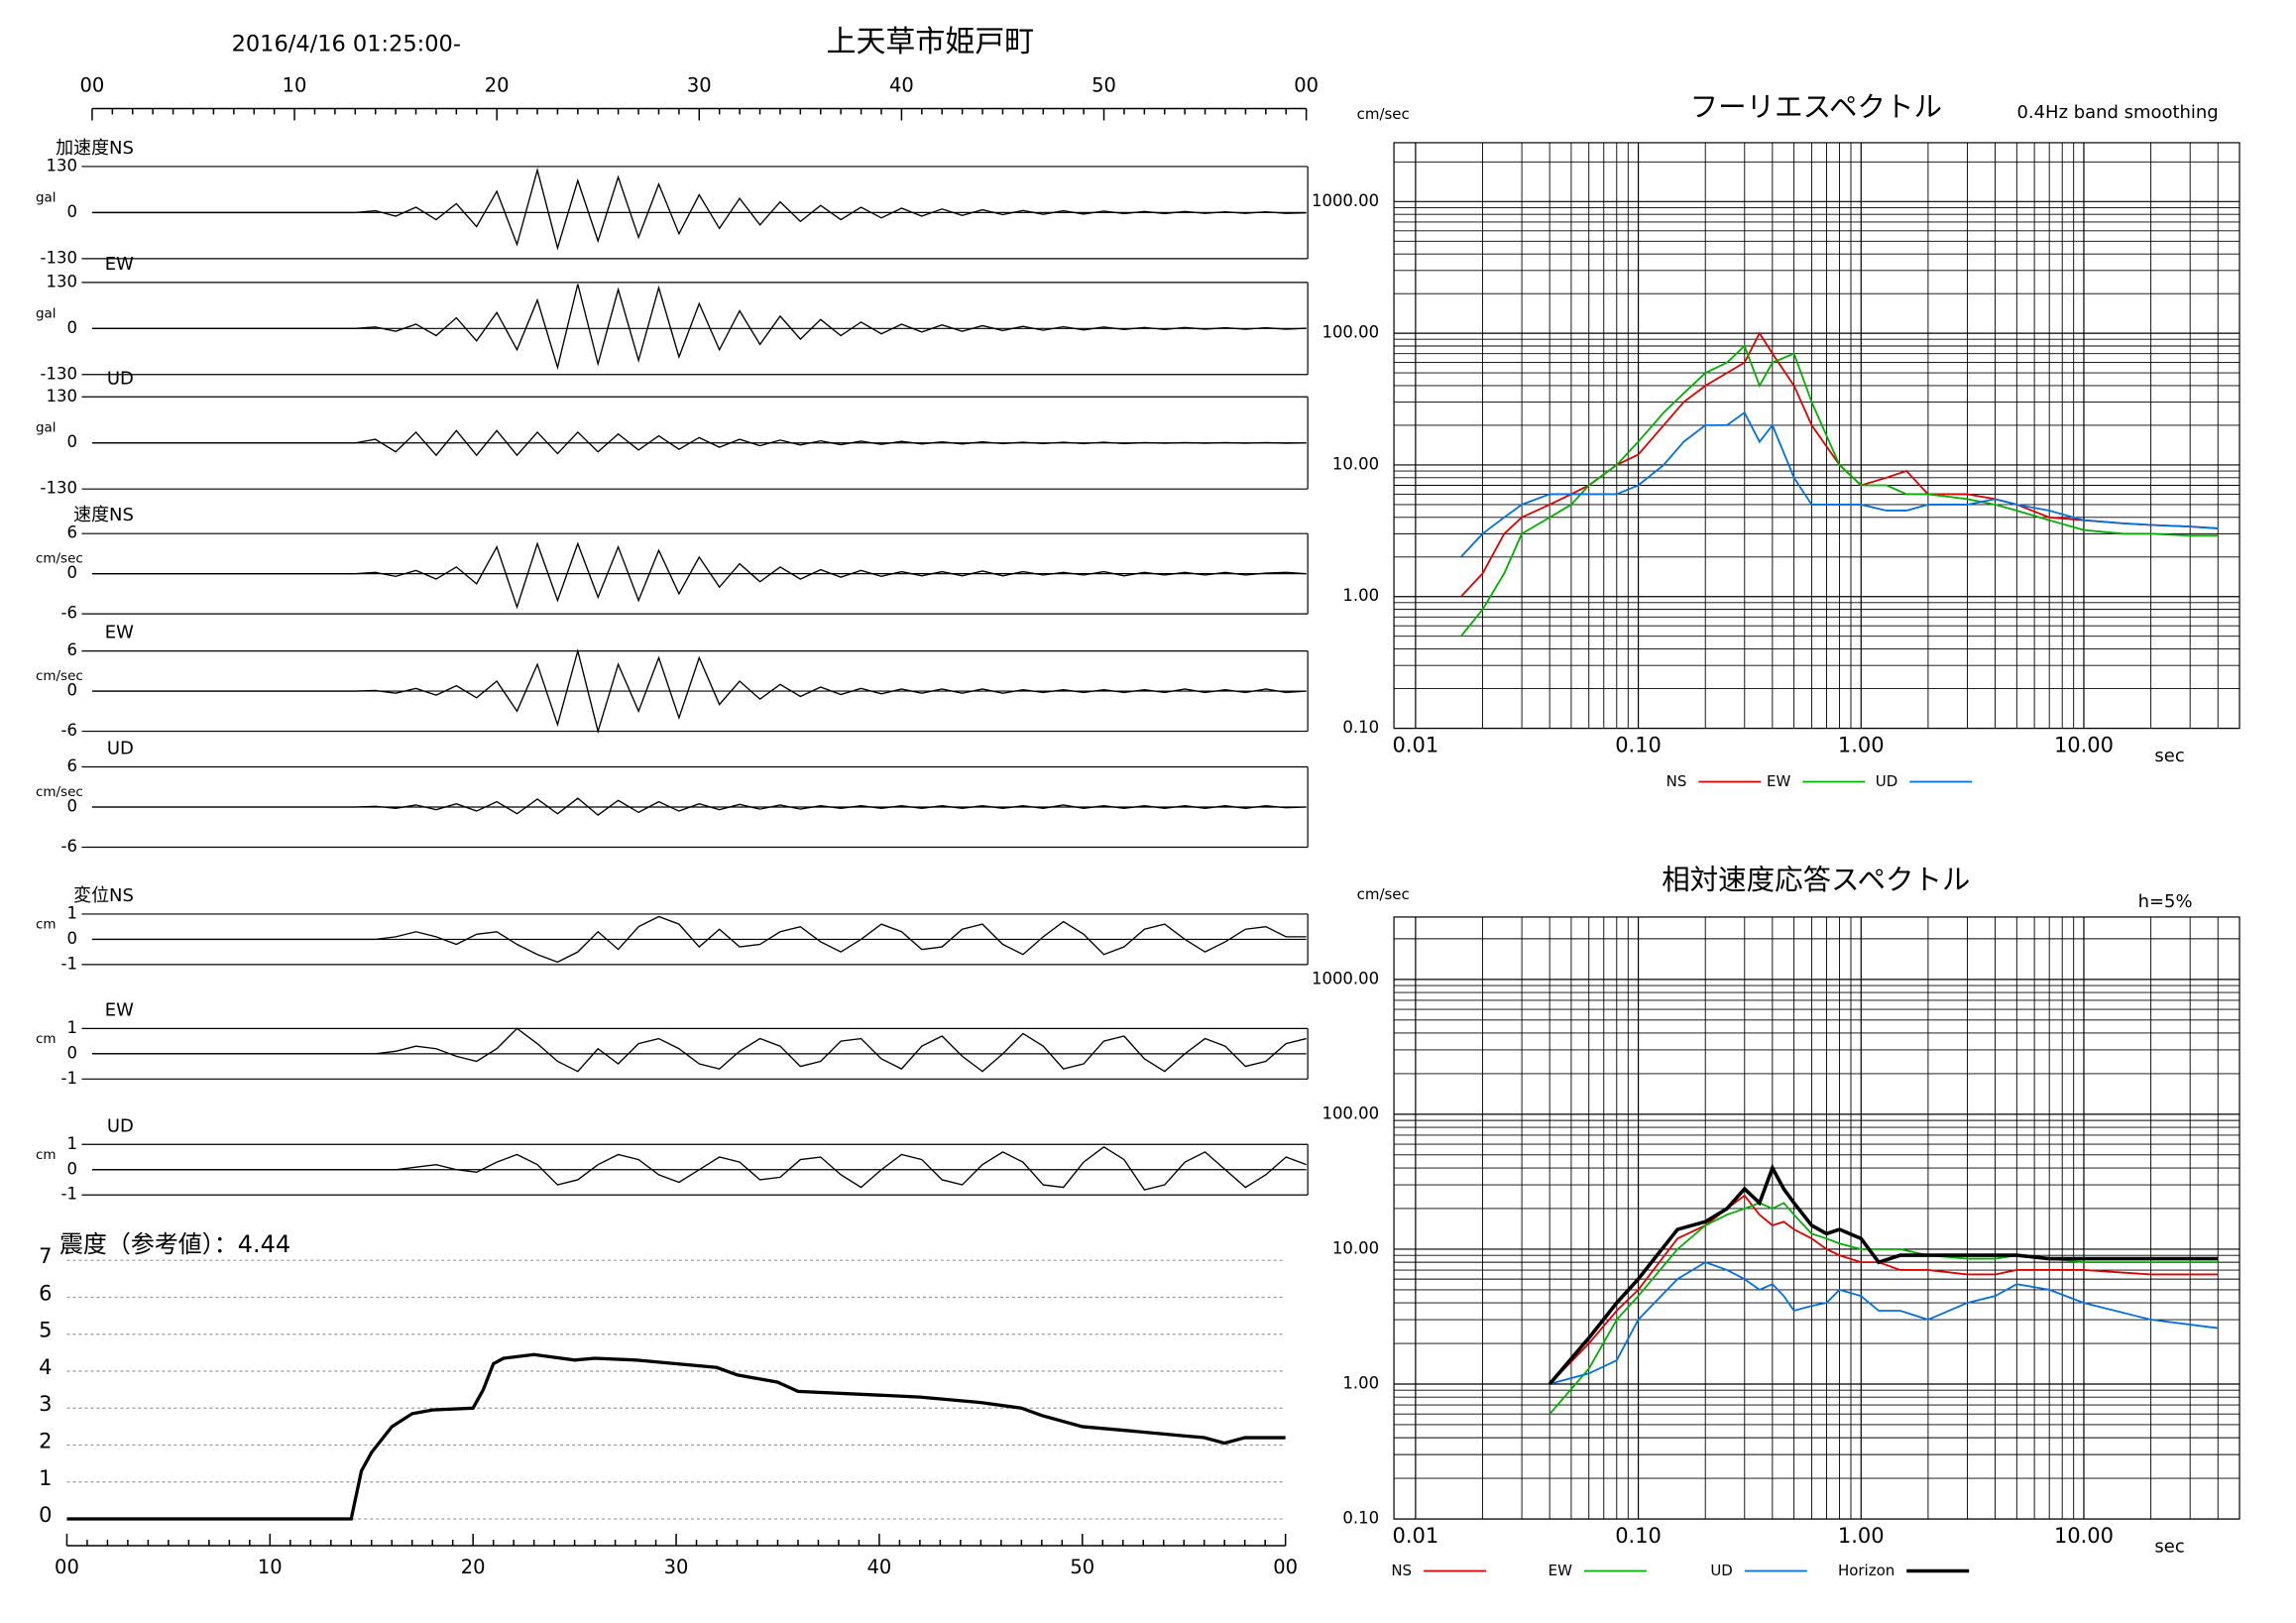 The image size is (2296, 1623). I want to click on y-tick-label: 4, so click(46, 1367).